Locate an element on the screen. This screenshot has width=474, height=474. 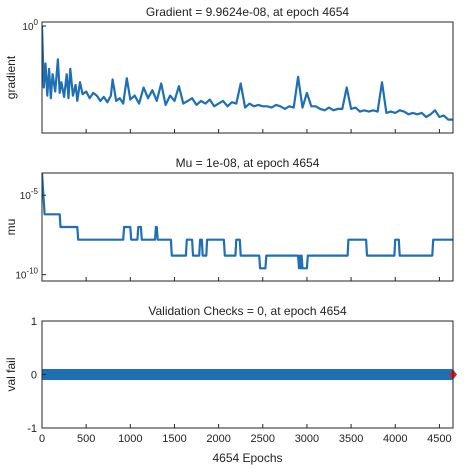
subplot-title: Validation Checks = 0, at epoch 4654 is located at coordinates (247, 311).